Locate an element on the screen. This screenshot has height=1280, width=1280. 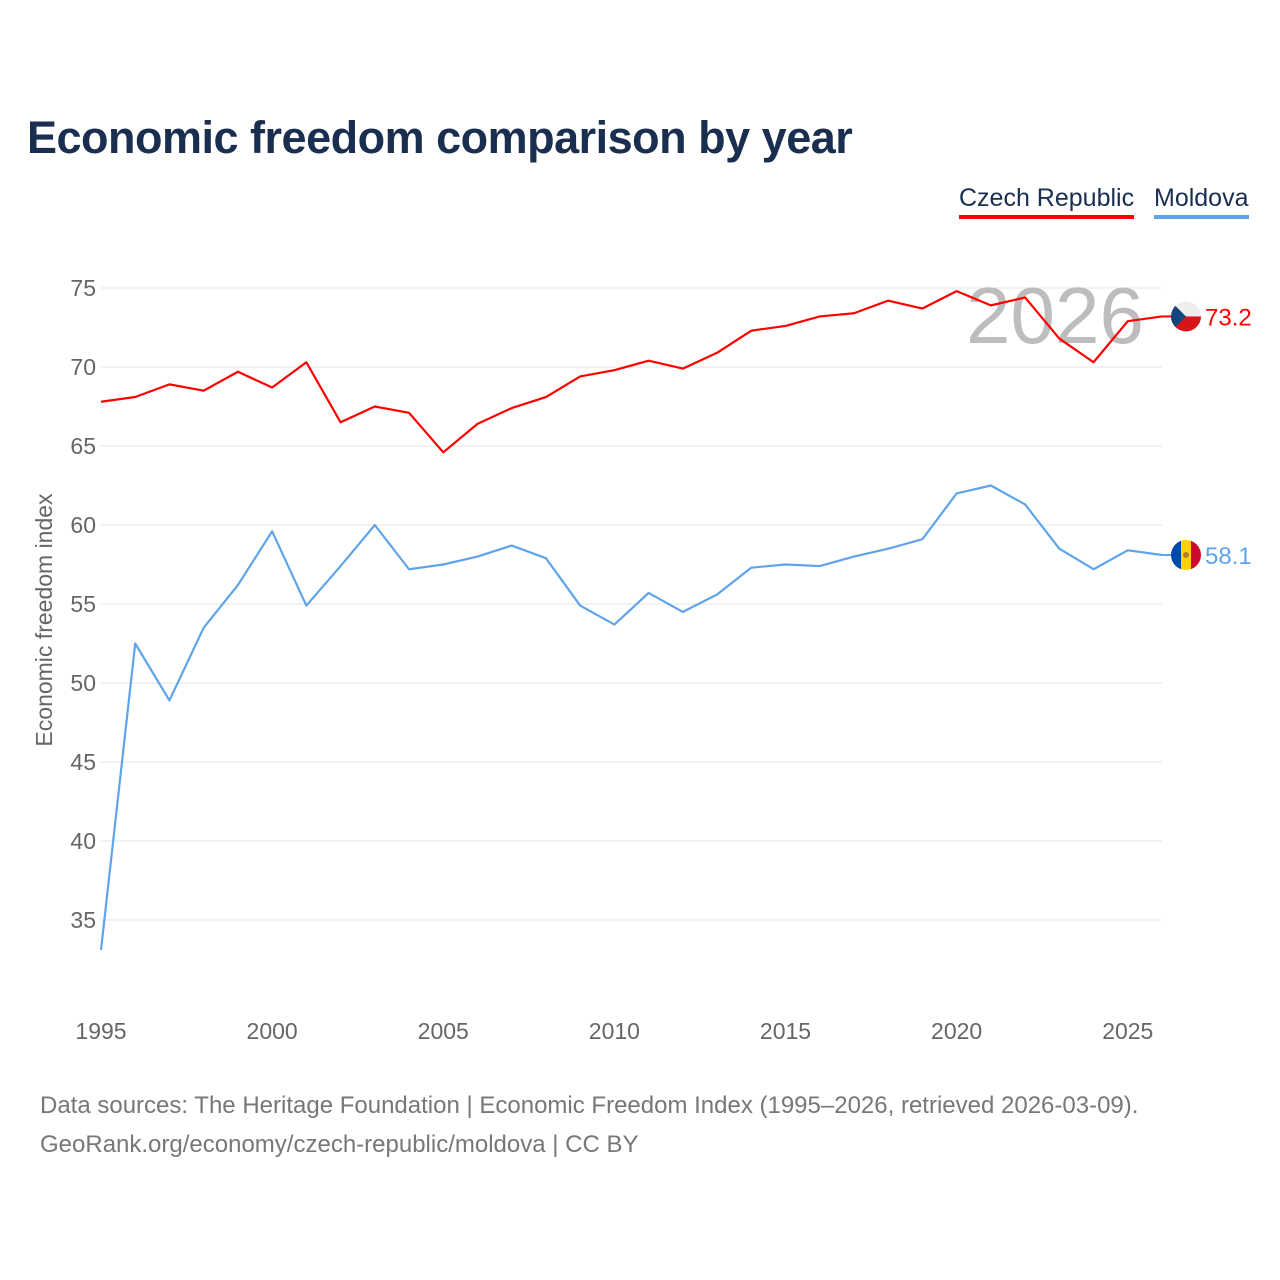
y-tick-label: 40 is located at coordinates (83, 841).